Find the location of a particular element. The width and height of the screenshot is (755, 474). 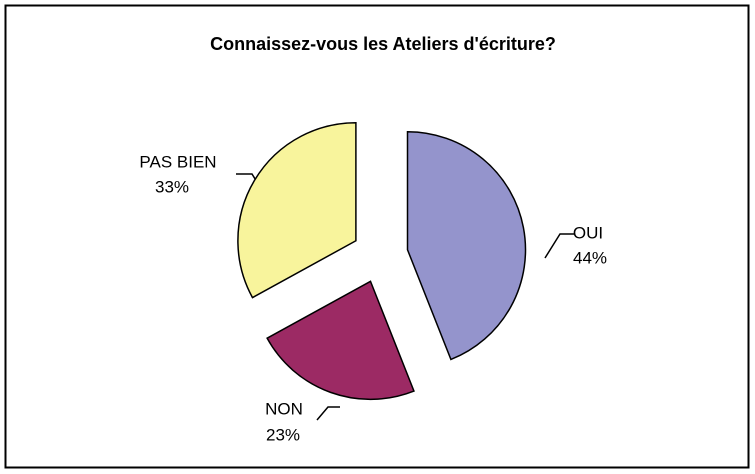

chart-title: Connaissez-vous les Ateliers d'écriture? is located at coordinates (383, 44).